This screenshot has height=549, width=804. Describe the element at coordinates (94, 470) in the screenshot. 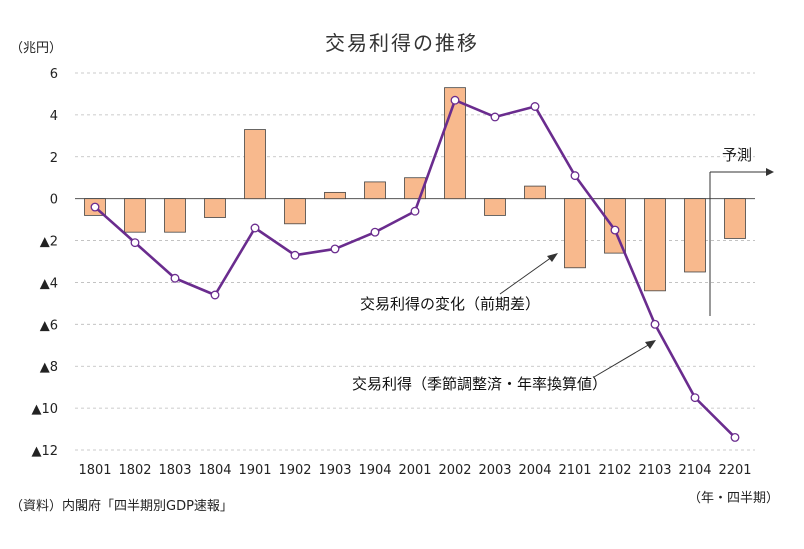

I see `x-tick-label: 1801` at that location.